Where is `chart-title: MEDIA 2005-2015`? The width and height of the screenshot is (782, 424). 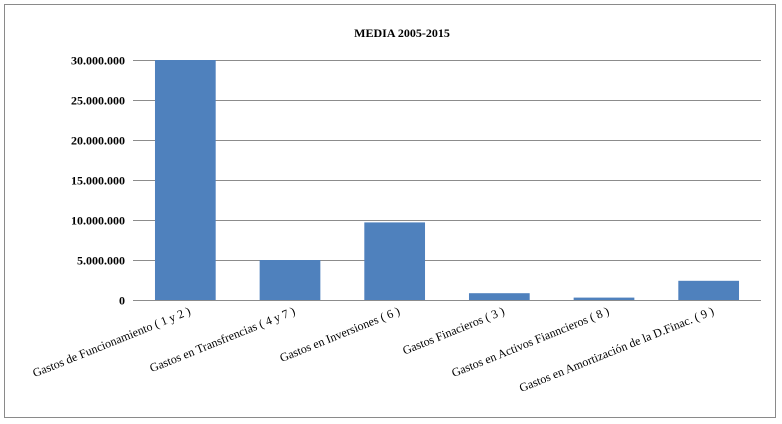 chart-title: MEDIA 2005-2015 is located at coordinates (402, 33).